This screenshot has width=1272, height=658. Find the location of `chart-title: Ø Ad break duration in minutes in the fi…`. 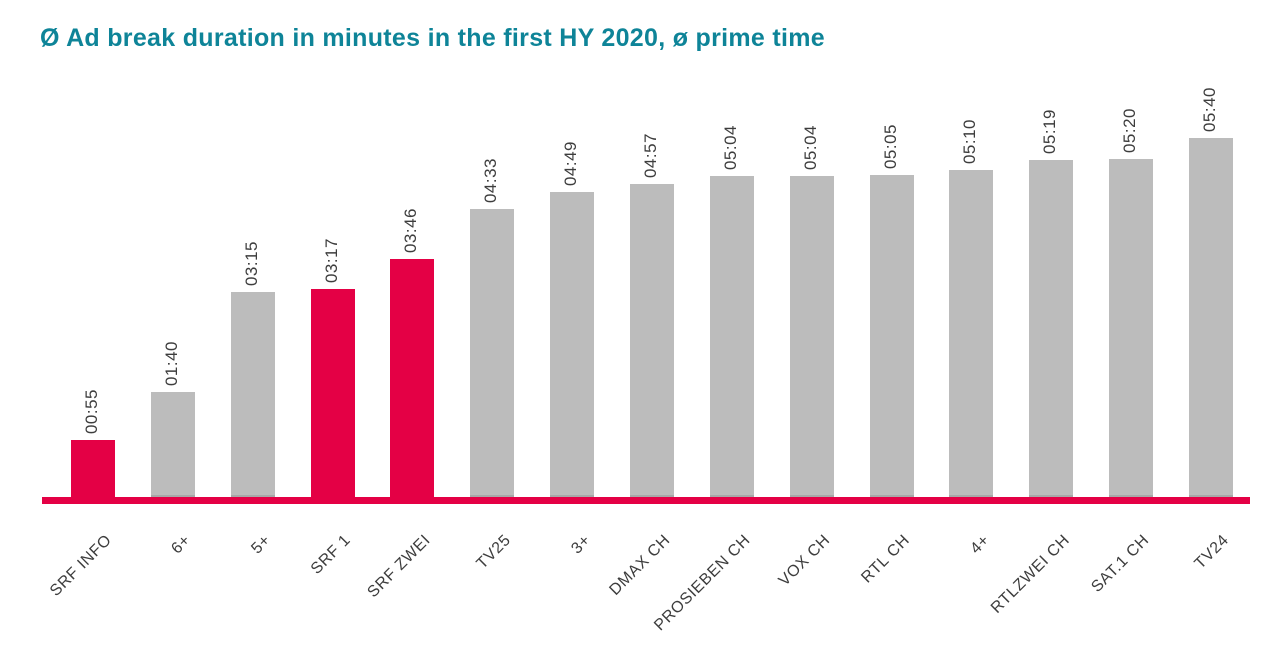

chart-title: Ø Ad break duration in minutes in the fi… is located at coordinates (432, 38).